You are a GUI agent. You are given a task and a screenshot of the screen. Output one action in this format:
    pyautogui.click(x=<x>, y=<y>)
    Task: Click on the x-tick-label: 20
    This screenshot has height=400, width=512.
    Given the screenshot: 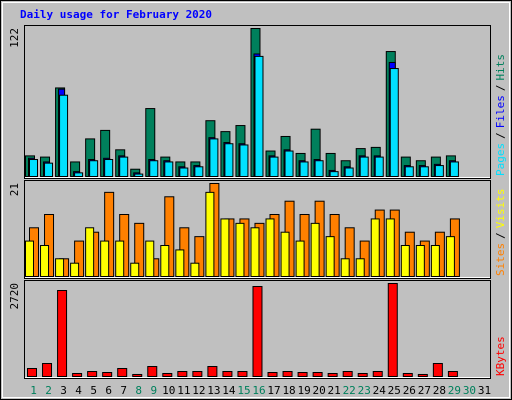 What is the action you would take?
    pyautogui.click(x=319, y=390)
    